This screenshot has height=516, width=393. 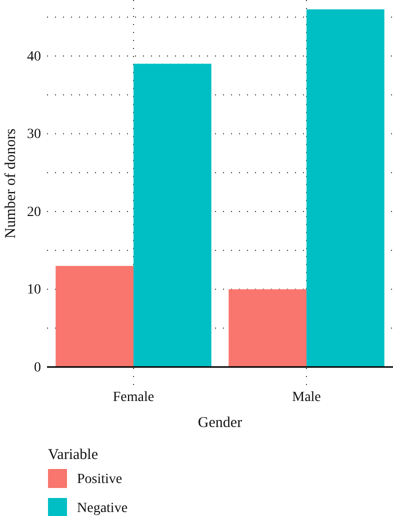 What do you see at coordinates (306, 397) in the screenshot?
I see `x-tick-label: Male` at bounding box center [306, 397].